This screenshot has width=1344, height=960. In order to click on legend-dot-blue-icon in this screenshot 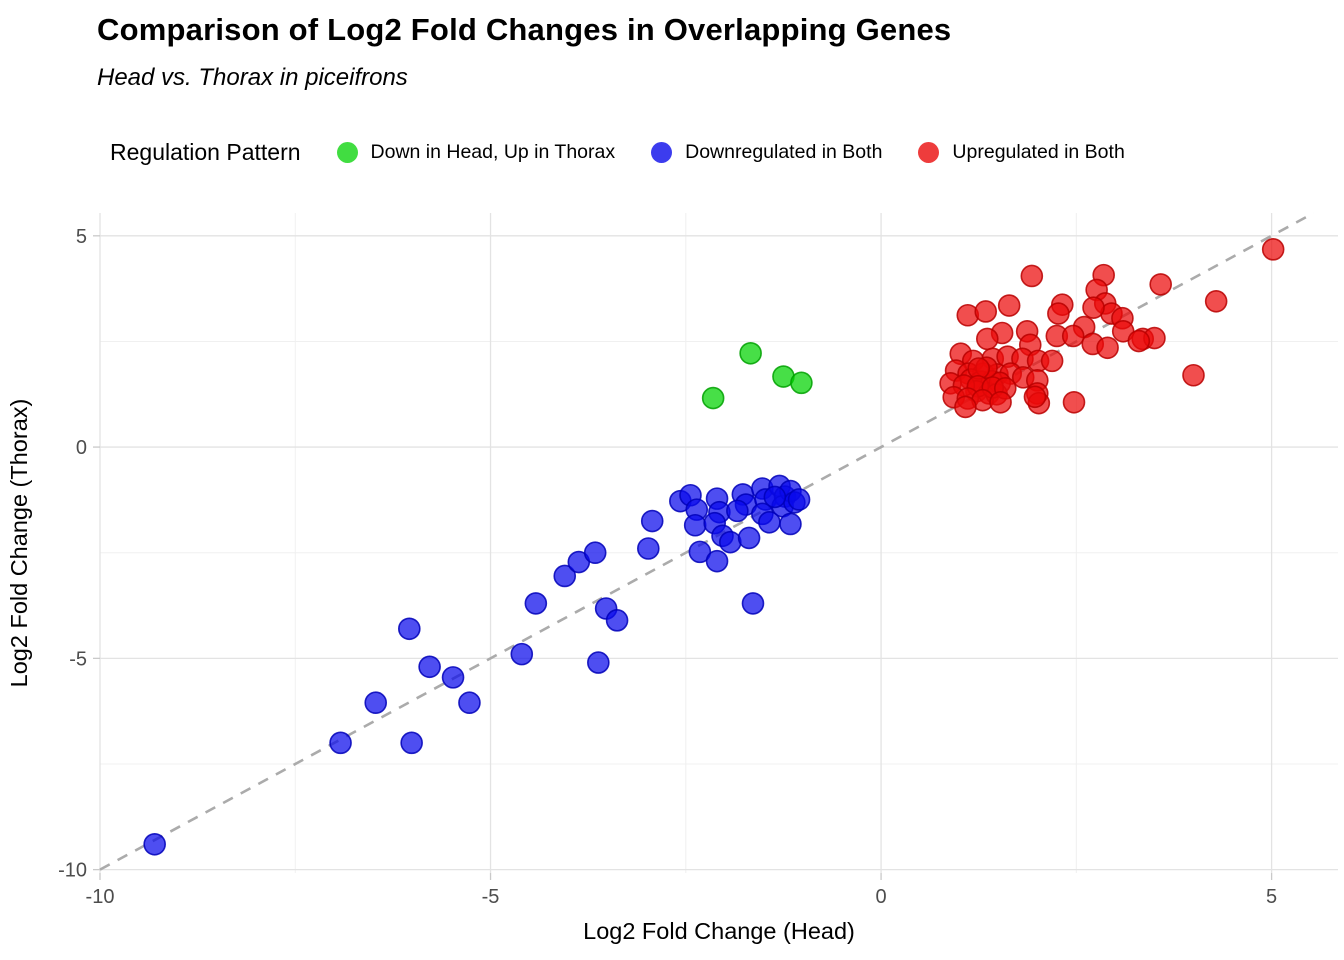, I will do `click(662, 152)`.